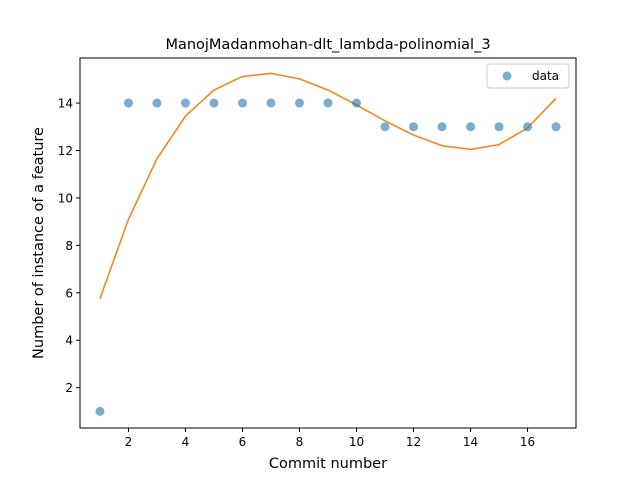 Image resolution: width=640 pixels, height=480 pixels. I want to click on y-tick-label: 6, so click(69, 293).